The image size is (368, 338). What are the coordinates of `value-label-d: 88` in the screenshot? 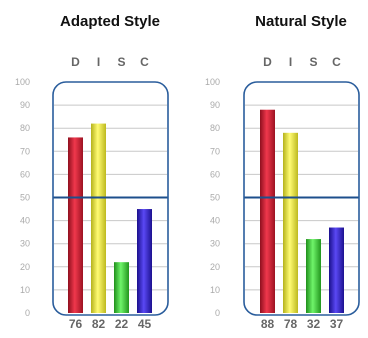 It's located at (268, 324).